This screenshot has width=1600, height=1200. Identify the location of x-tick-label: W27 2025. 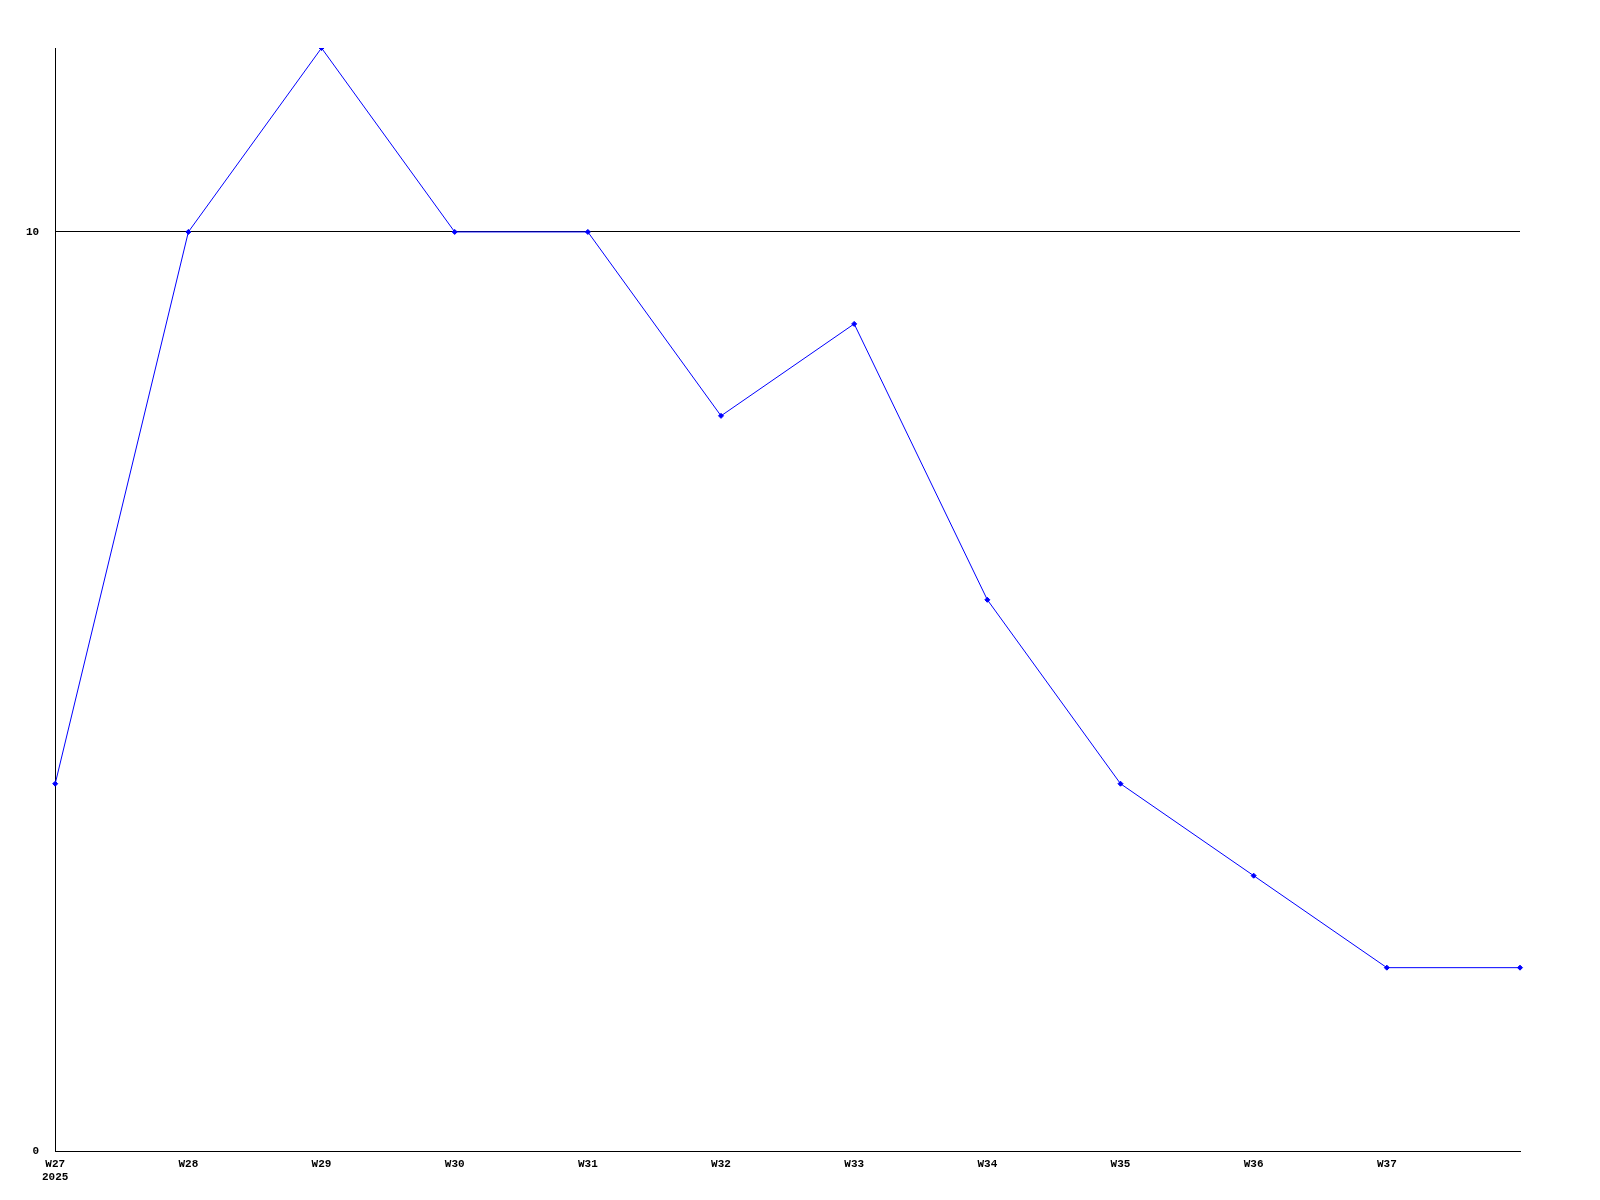
(55, 1170).